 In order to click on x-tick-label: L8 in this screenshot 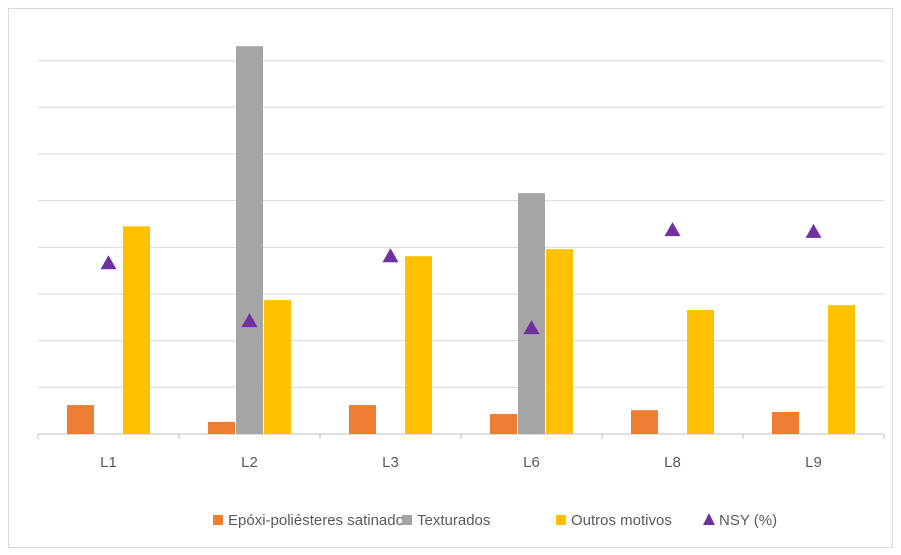, I will do `click(672, 462)`.